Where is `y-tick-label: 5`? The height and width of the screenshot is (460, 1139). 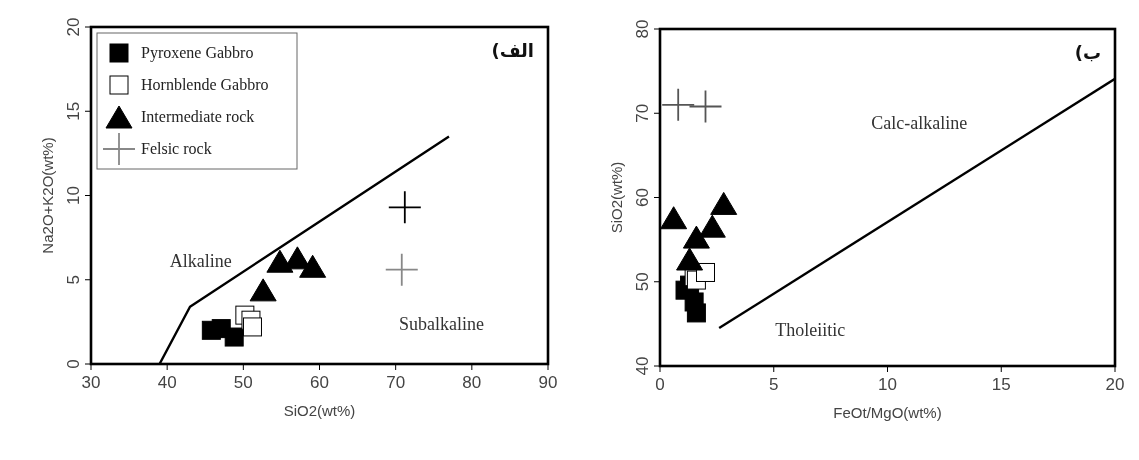
y-tick-label: 5 is located at coordinates (73, 280).